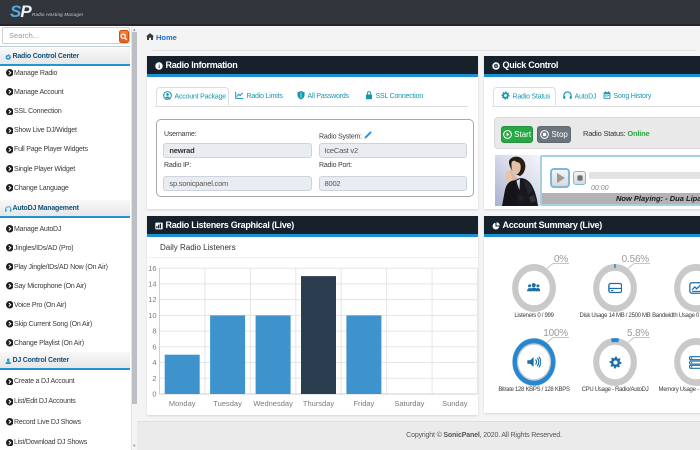 This screenshot has width=700, height=450. What do you see at coordinates (154, 346) in the screenshot?
I see `svg-text: 6` at bounding box center [154, 346].